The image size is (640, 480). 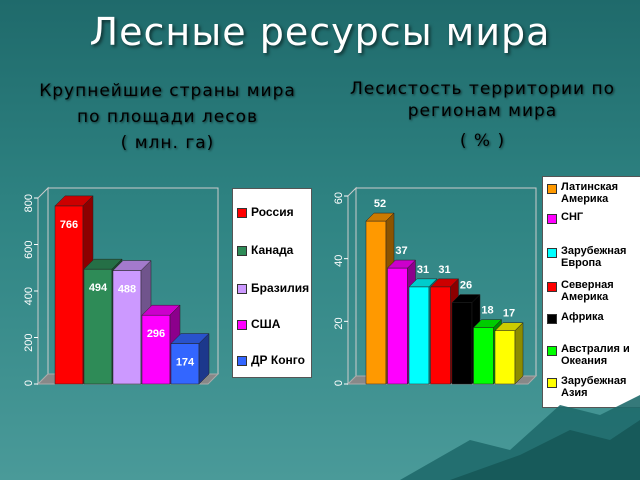 I want to click on data-label: 52, so click(x=380, y=204).